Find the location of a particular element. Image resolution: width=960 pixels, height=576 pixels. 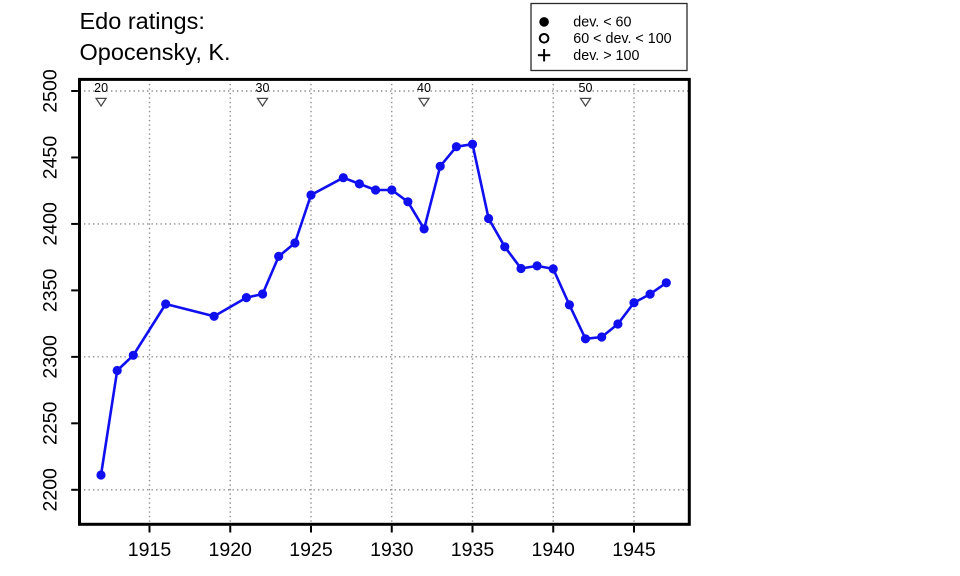

svg-text: 2200 is located at coordinates (50, 490).